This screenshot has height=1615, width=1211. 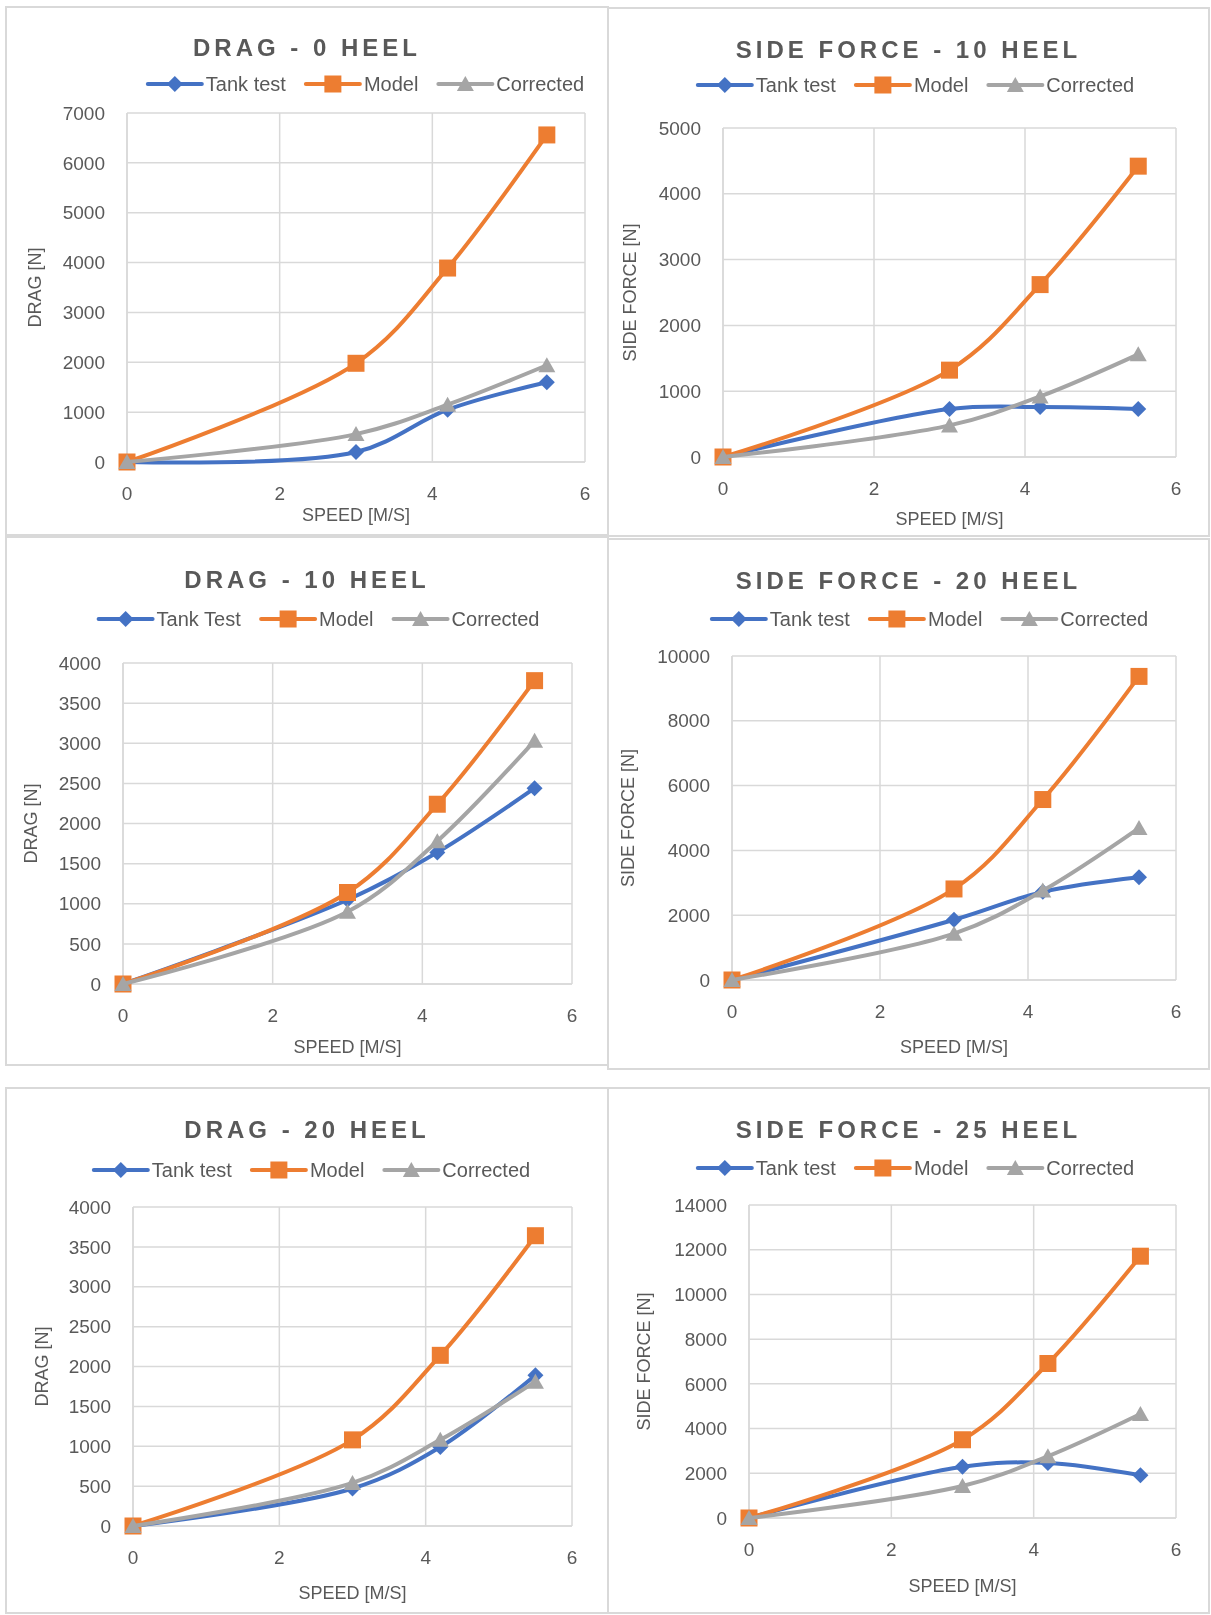 I want to click on chart-title: DRAG - 0 HEEL, so click(x=307, y=48).